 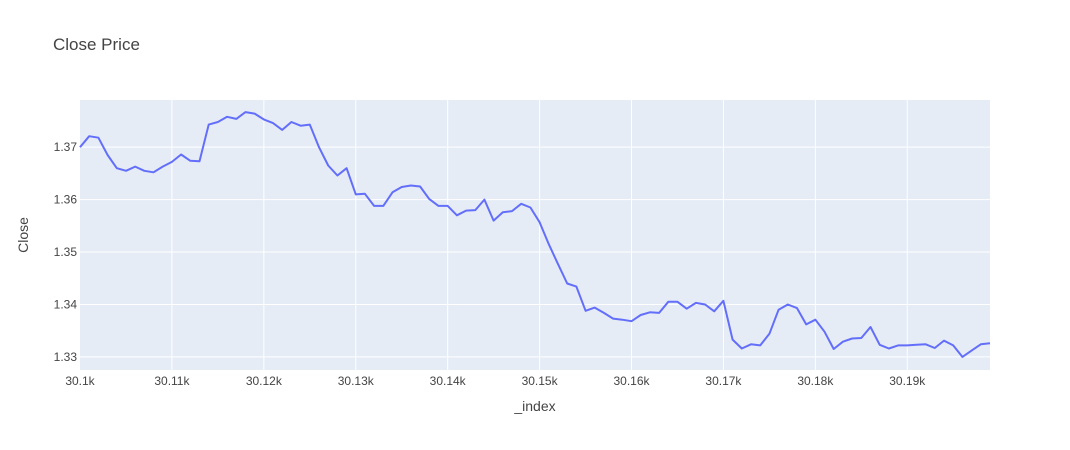 I want to click on y-tick-label: 1.33, so click(x=66, y=357).